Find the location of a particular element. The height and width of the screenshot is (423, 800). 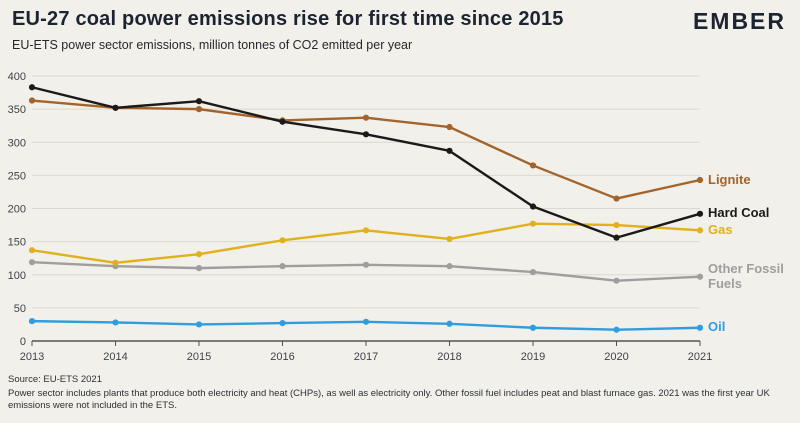

y-tick-label: 100 is located at coordinates (17, 276).